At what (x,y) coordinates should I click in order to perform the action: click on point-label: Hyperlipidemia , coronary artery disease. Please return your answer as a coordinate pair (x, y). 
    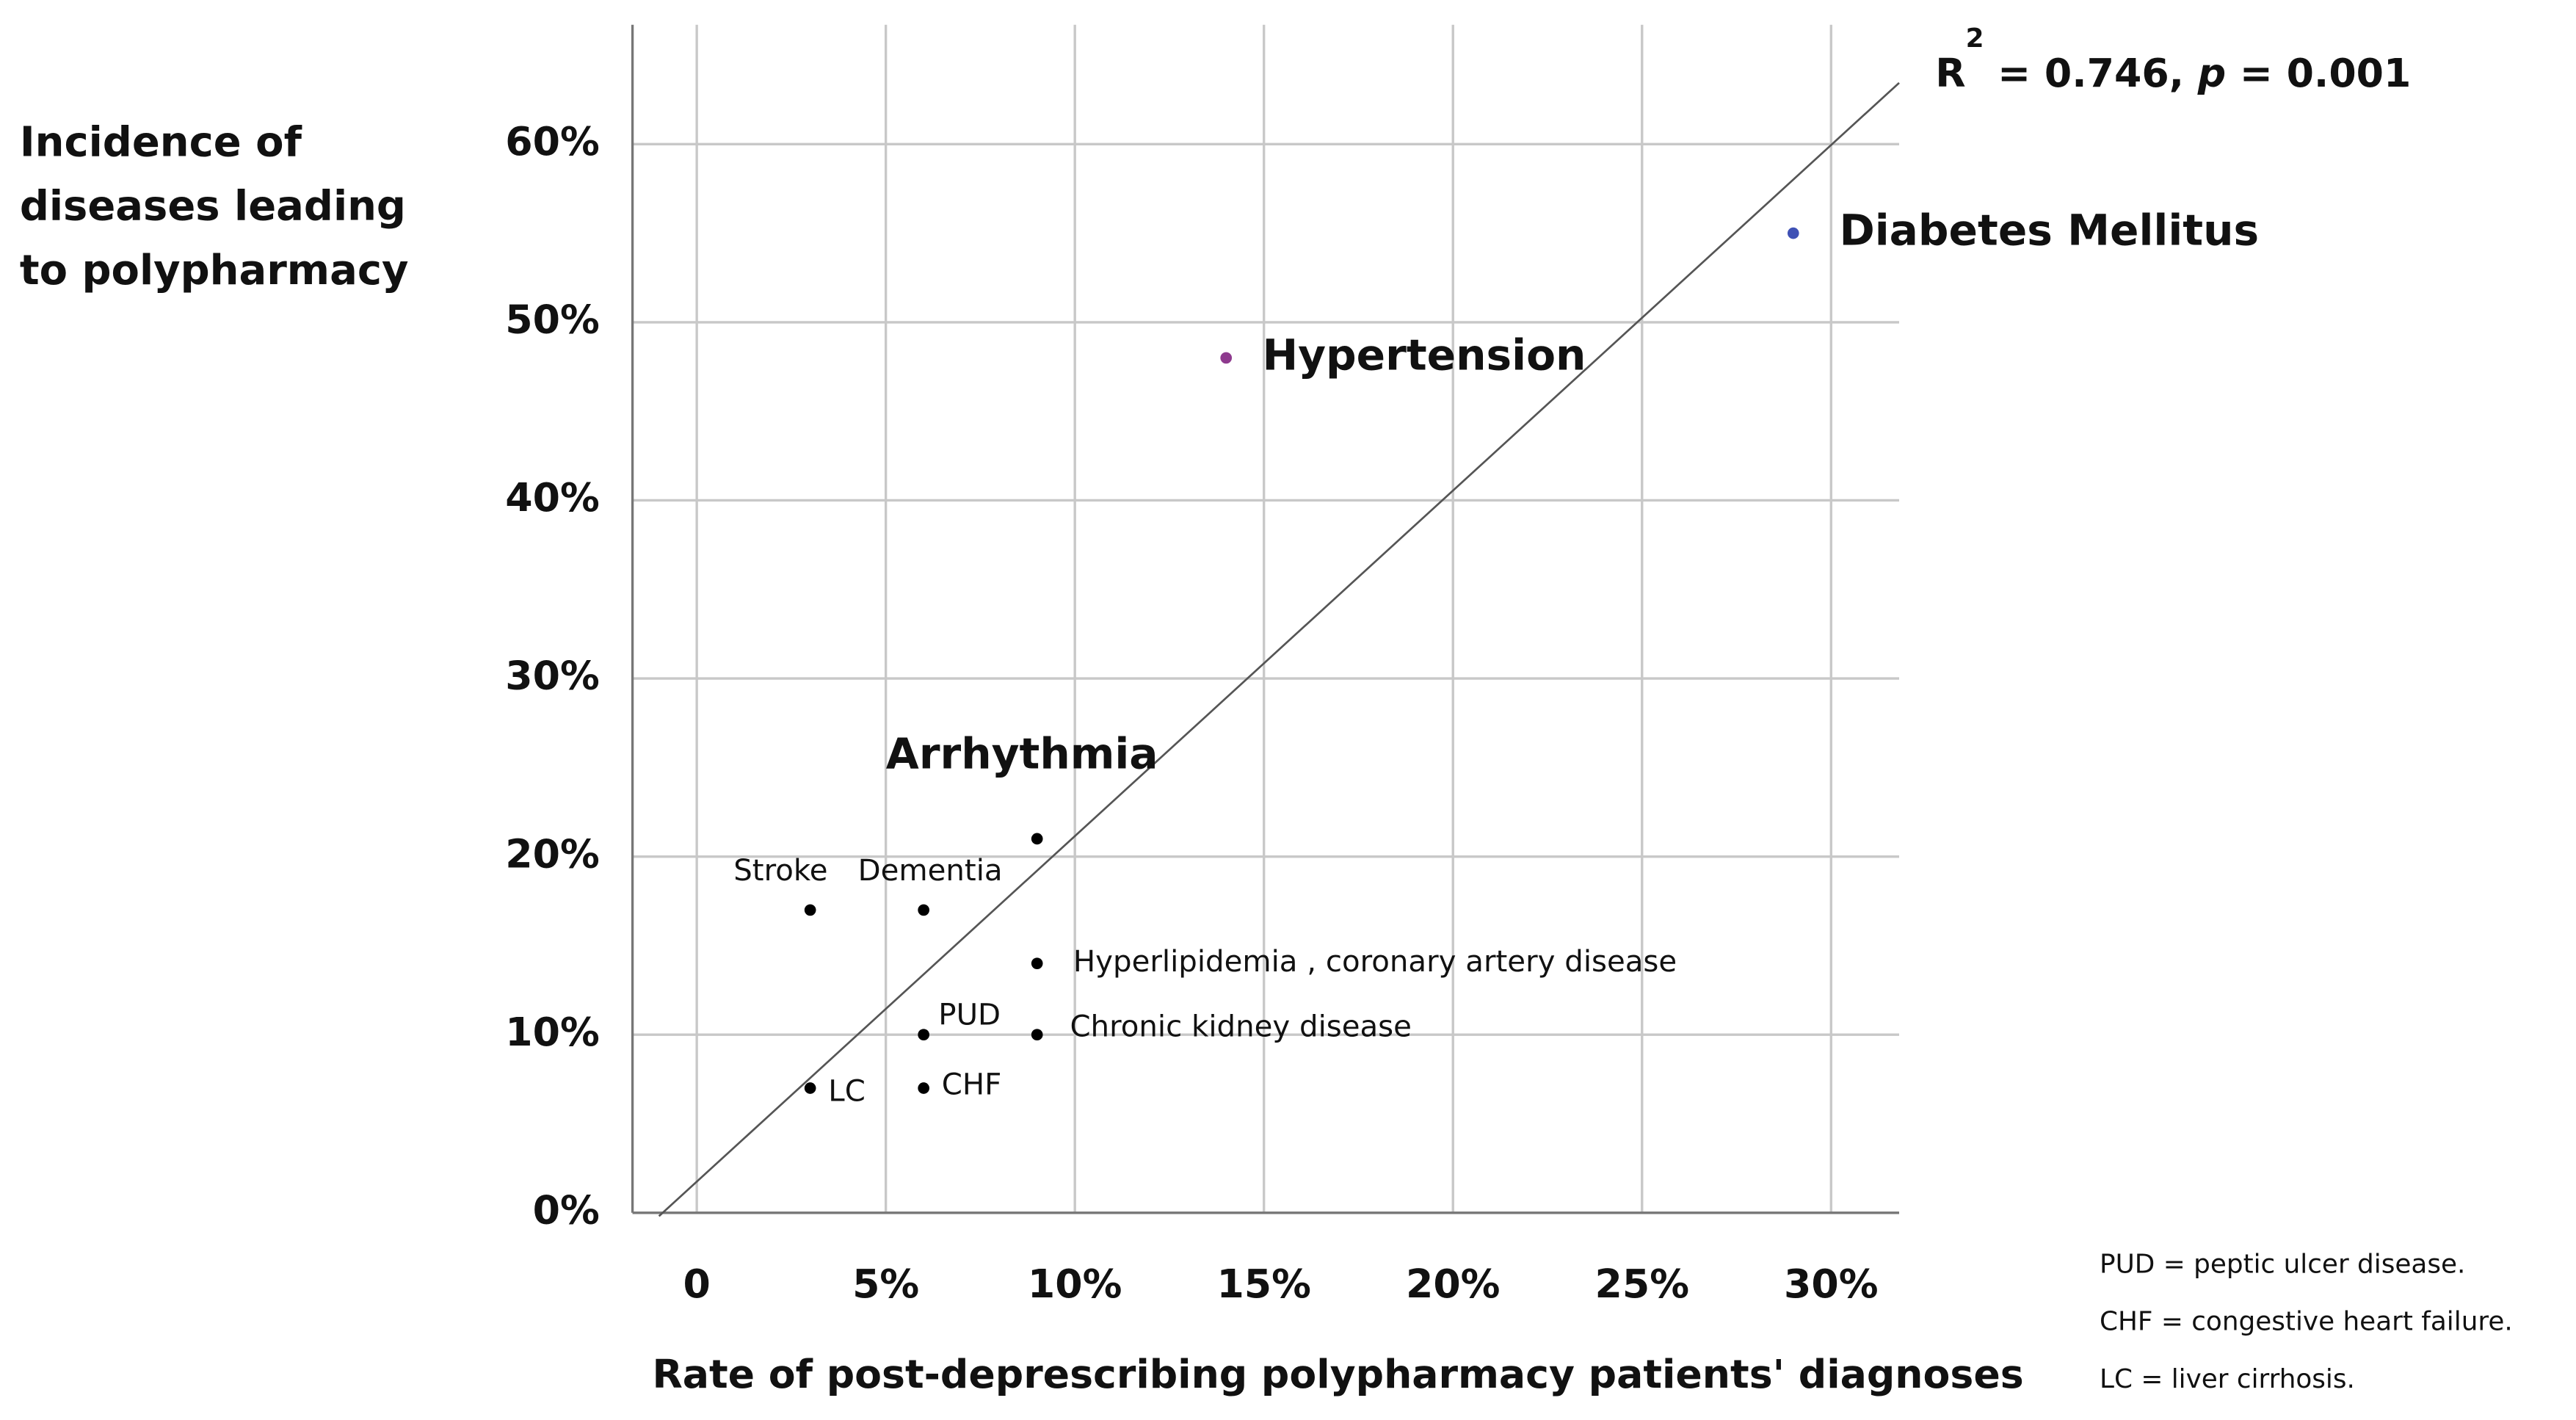
    Looking at the image, I should click on (1375, 962).